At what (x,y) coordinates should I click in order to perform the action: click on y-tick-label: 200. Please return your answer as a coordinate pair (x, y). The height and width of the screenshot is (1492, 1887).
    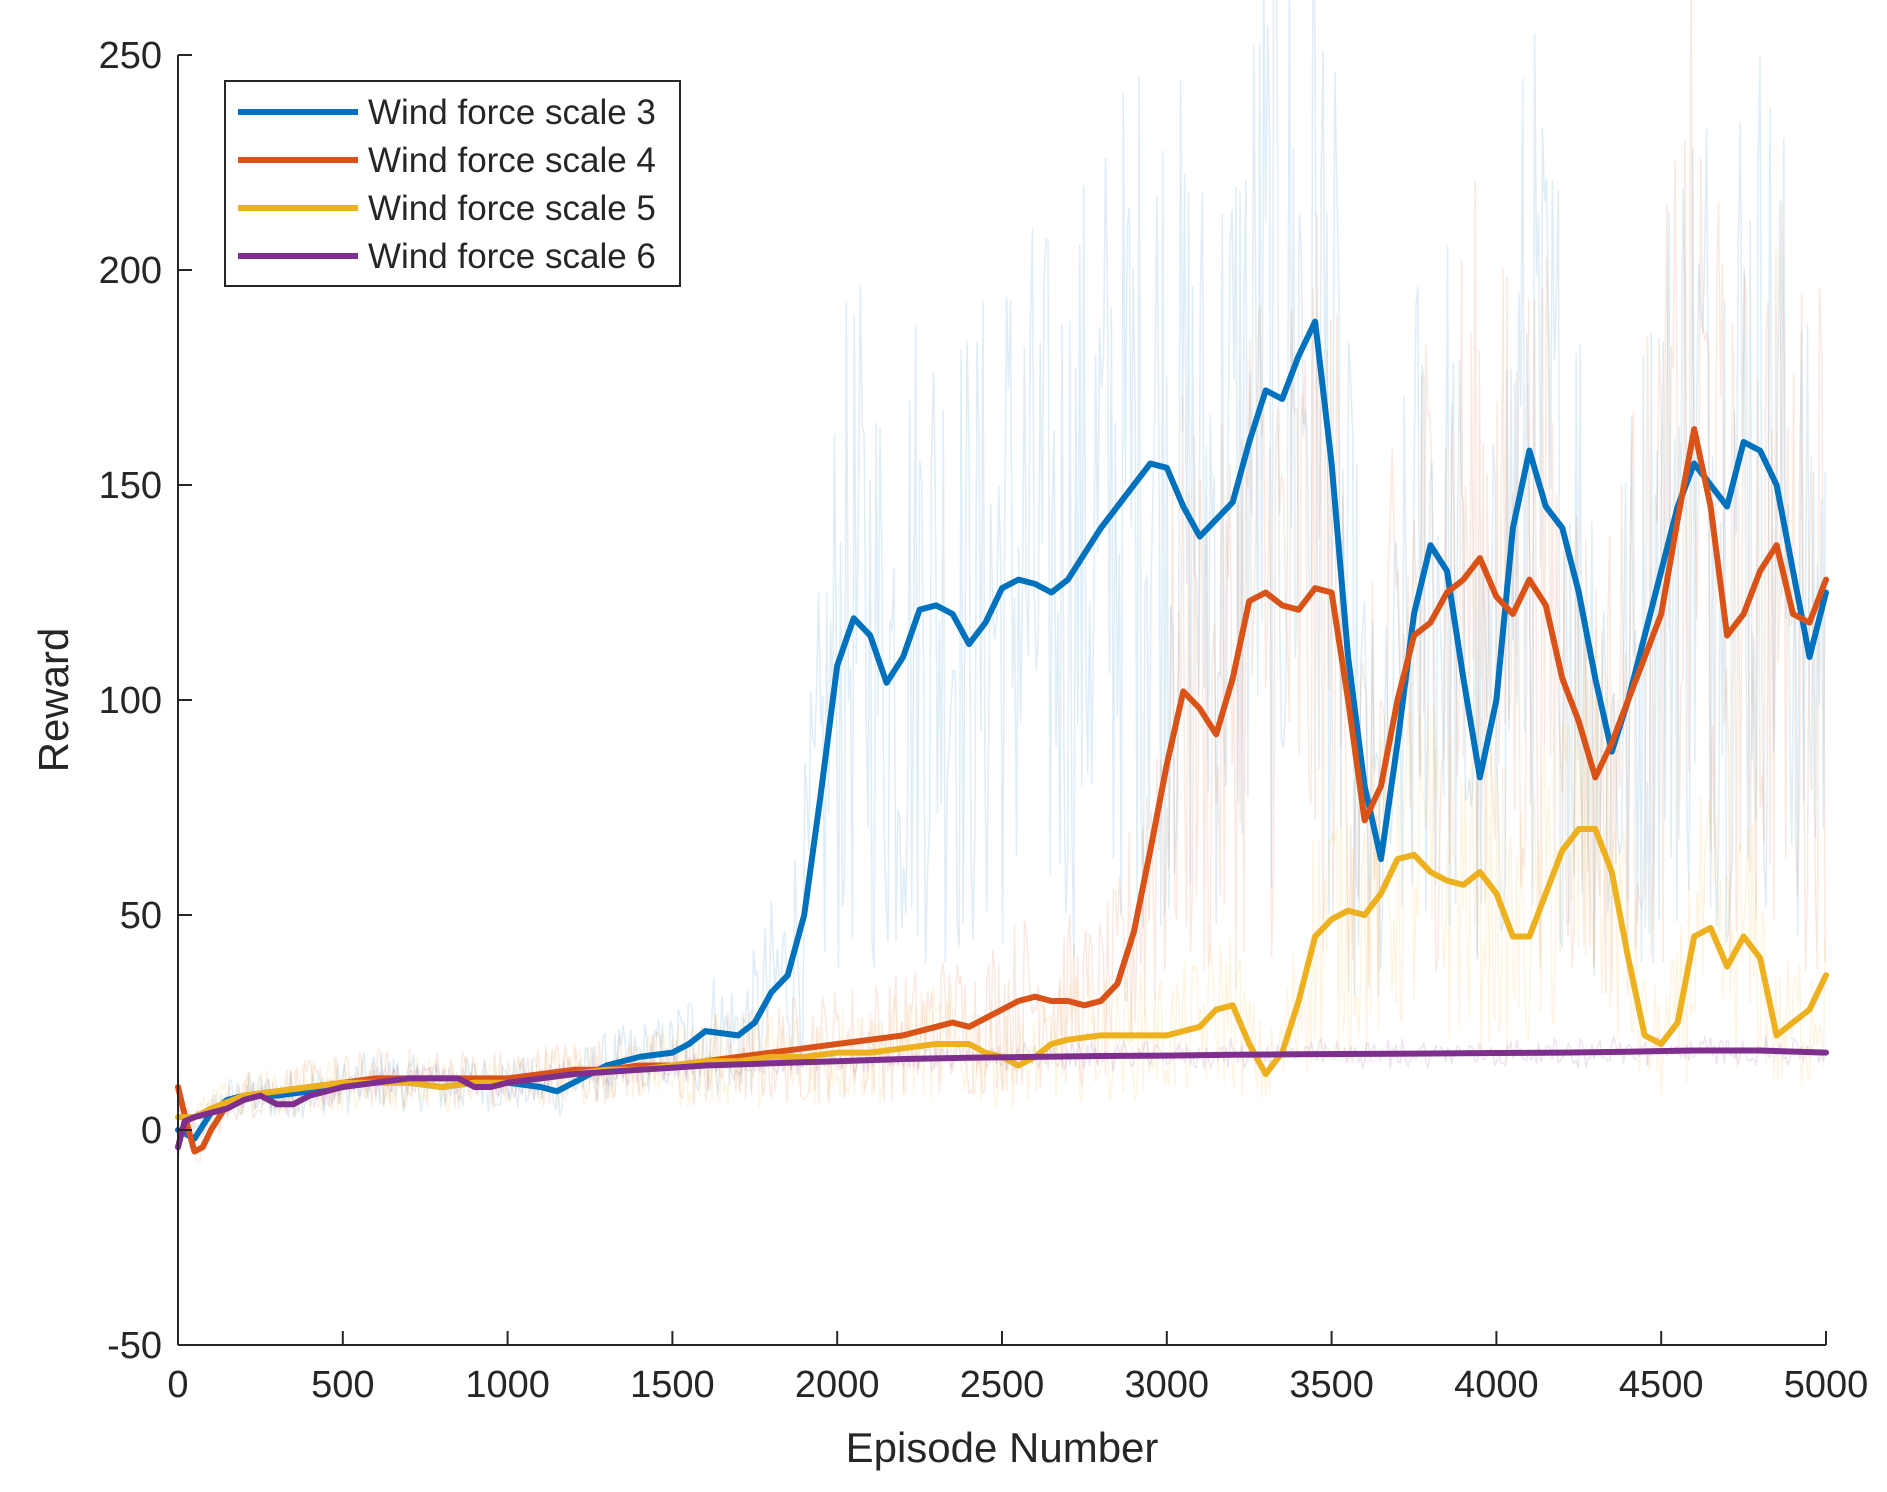
    Looking at the image, I should click on (130, 271).